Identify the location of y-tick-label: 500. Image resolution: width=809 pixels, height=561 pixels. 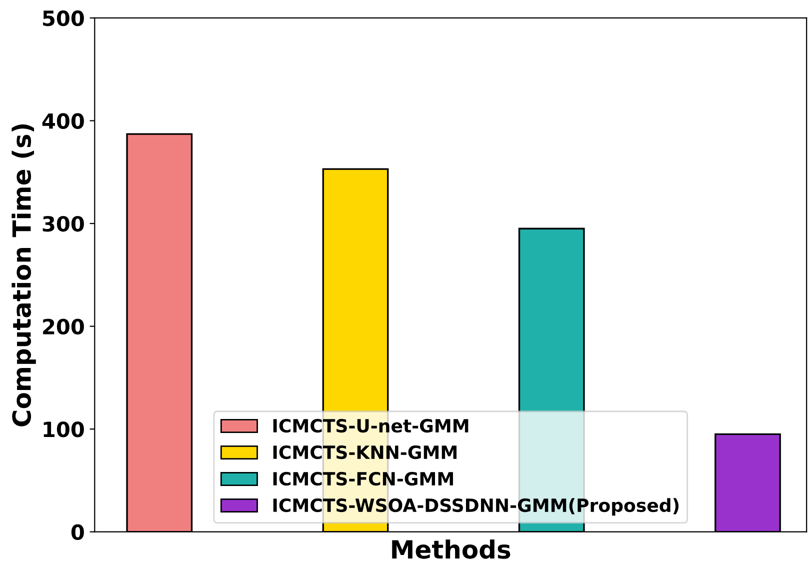
(63, 18).